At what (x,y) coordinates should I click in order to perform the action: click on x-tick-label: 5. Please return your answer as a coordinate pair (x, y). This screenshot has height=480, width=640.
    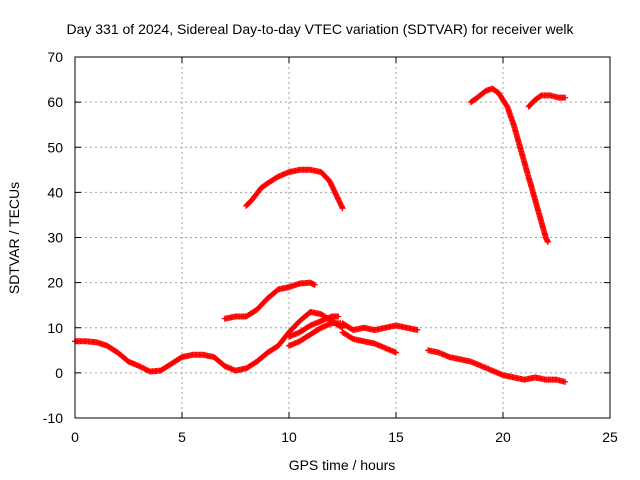
    Looking at the image, I should click on (182, 437).